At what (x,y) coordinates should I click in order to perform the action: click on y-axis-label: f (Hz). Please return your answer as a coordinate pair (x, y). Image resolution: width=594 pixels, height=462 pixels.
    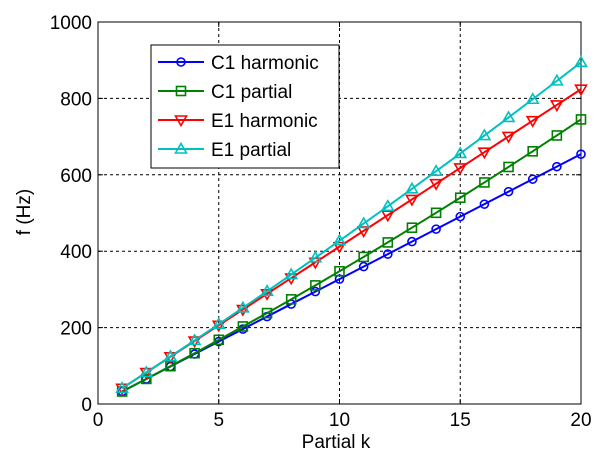
    Looking at the image, I should click on (24, 212).